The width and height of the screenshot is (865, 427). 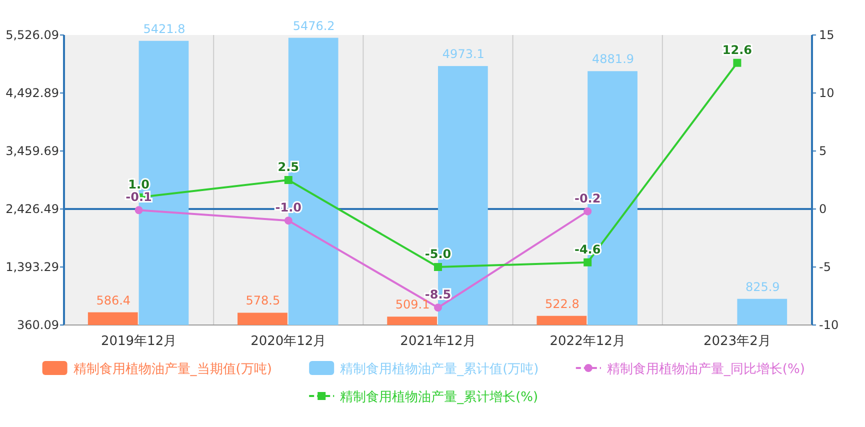 What do you see at coordinates (438, 254) in the screenshot?
I see `data-label: -5.0` at bounding box center [438, 254].